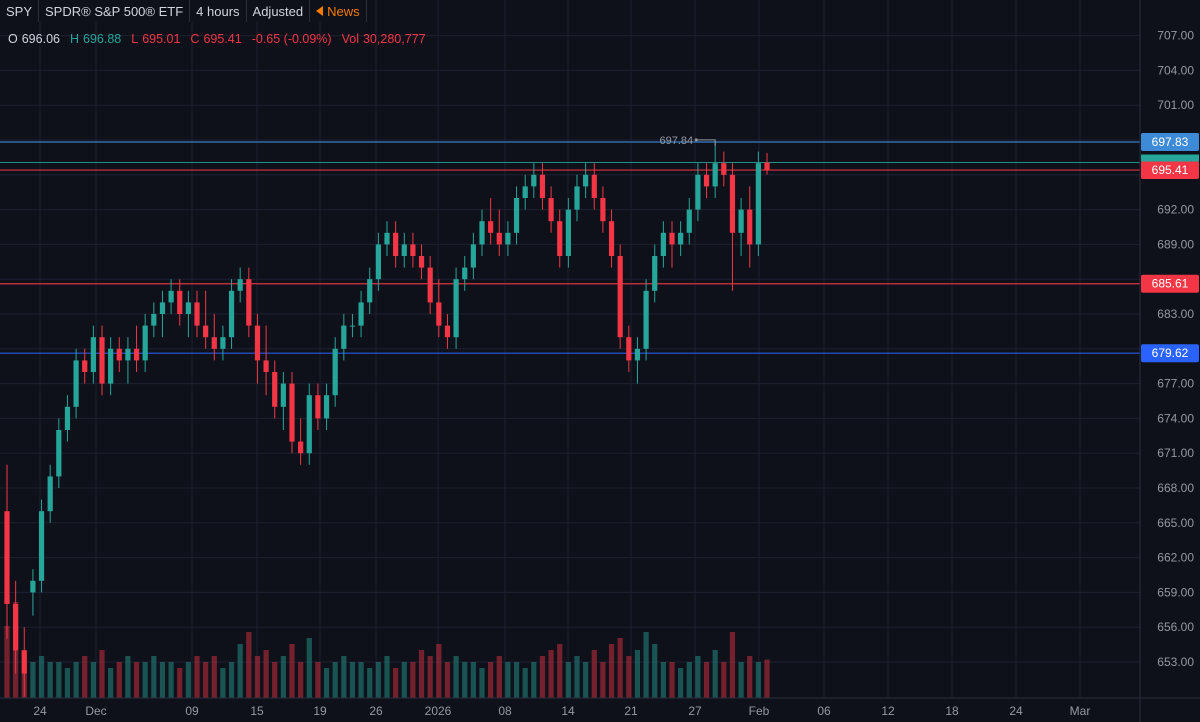  Describe the element at coordinates (1175, 244) in the screenshot. I see `price-tick-label: 689.00` at that location.